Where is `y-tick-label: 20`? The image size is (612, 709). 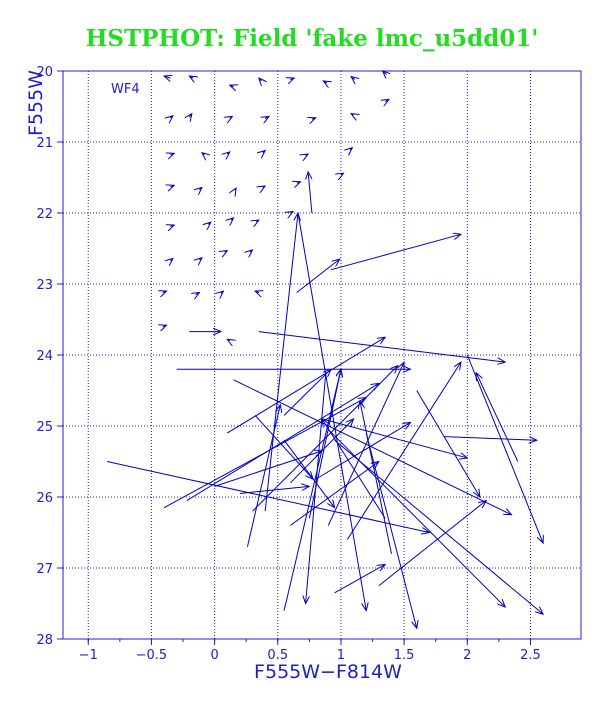
y-tick-label: 20 is located at coordinates (44, 72).